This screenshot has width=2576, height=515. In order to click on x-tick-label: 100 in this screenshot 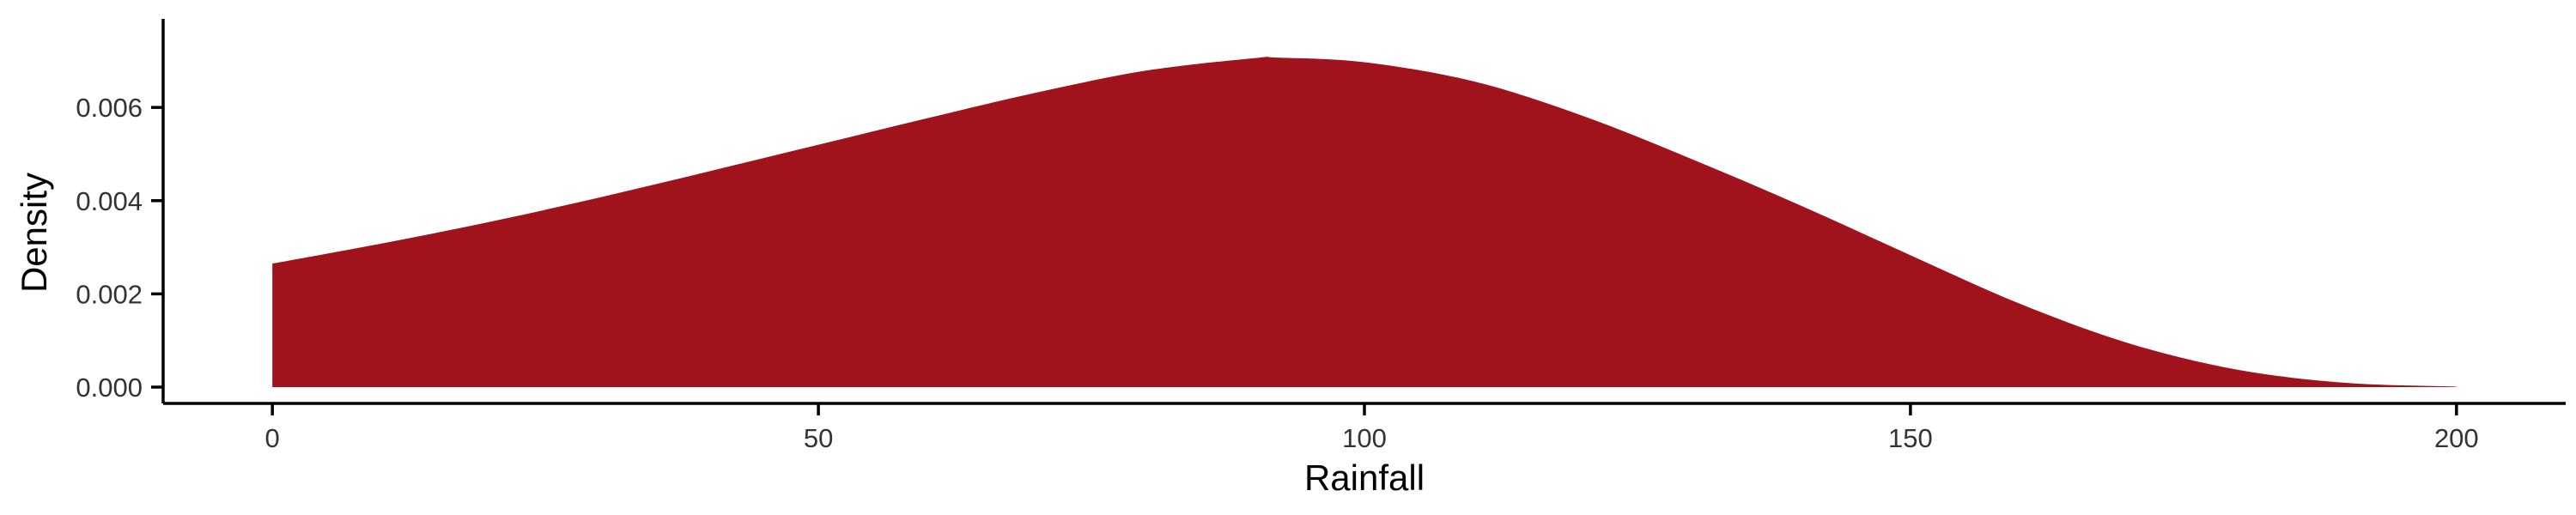, I will do `click(1364, 438)`.